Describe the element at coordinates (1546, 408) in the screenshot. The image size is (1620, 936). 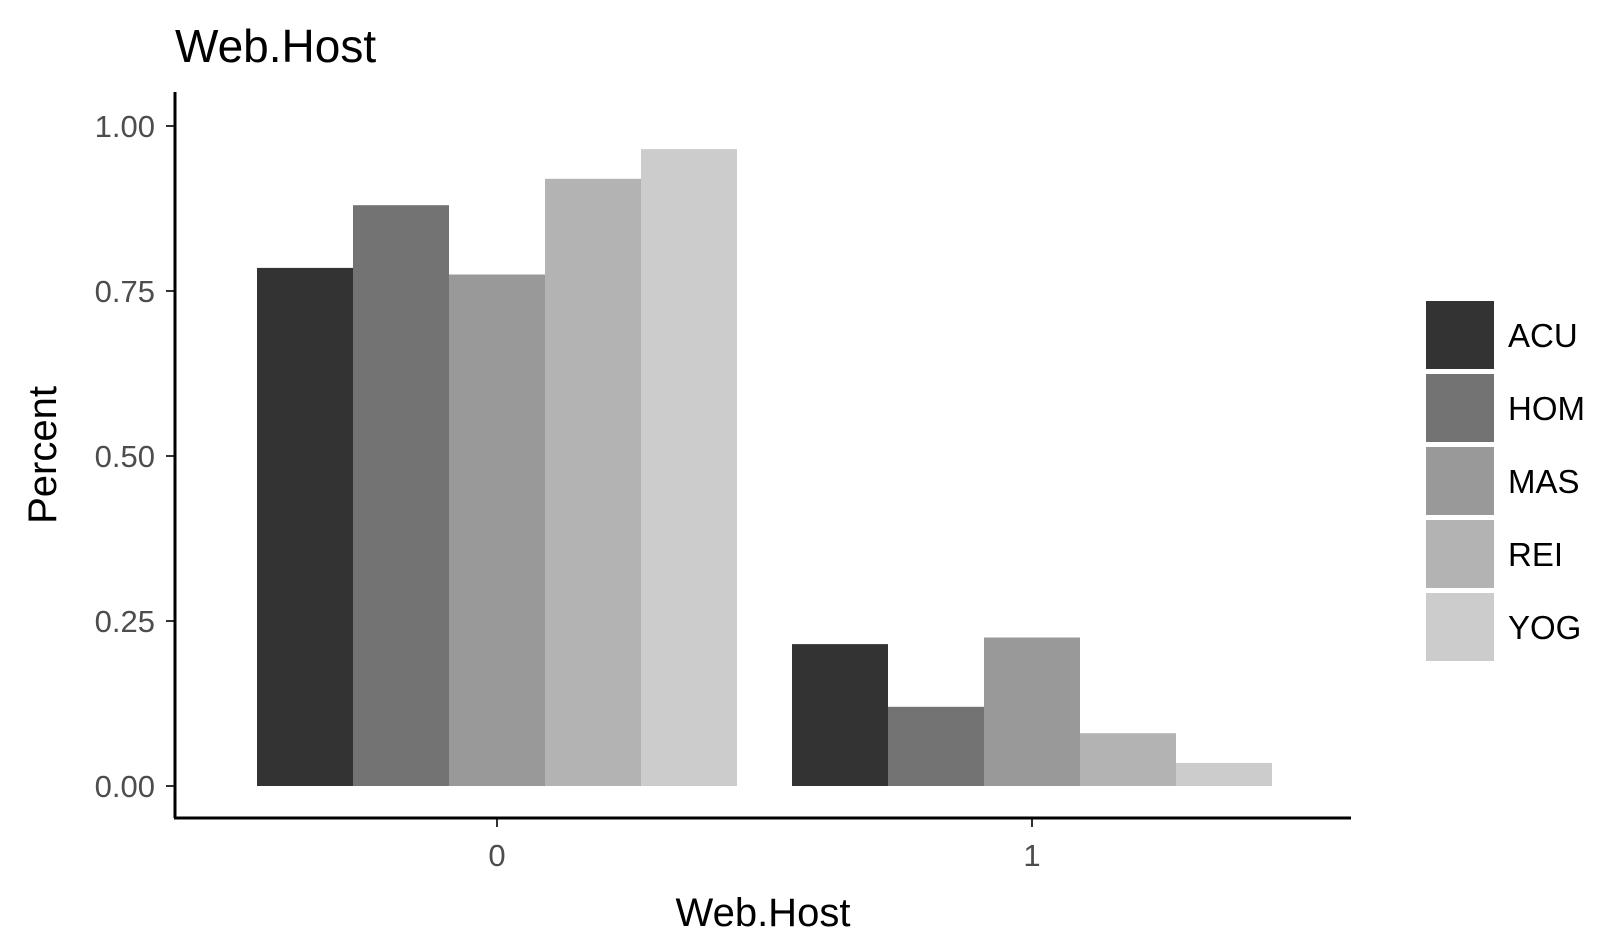
I see `legend-label-hom: HOM` at that location.